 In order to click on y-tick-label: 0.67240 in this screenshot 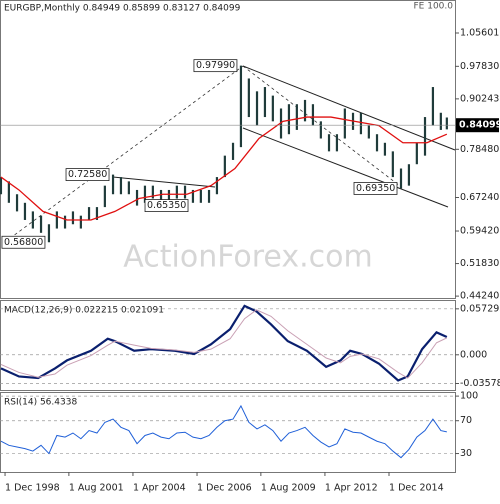, I will do `click(479, 197)`.